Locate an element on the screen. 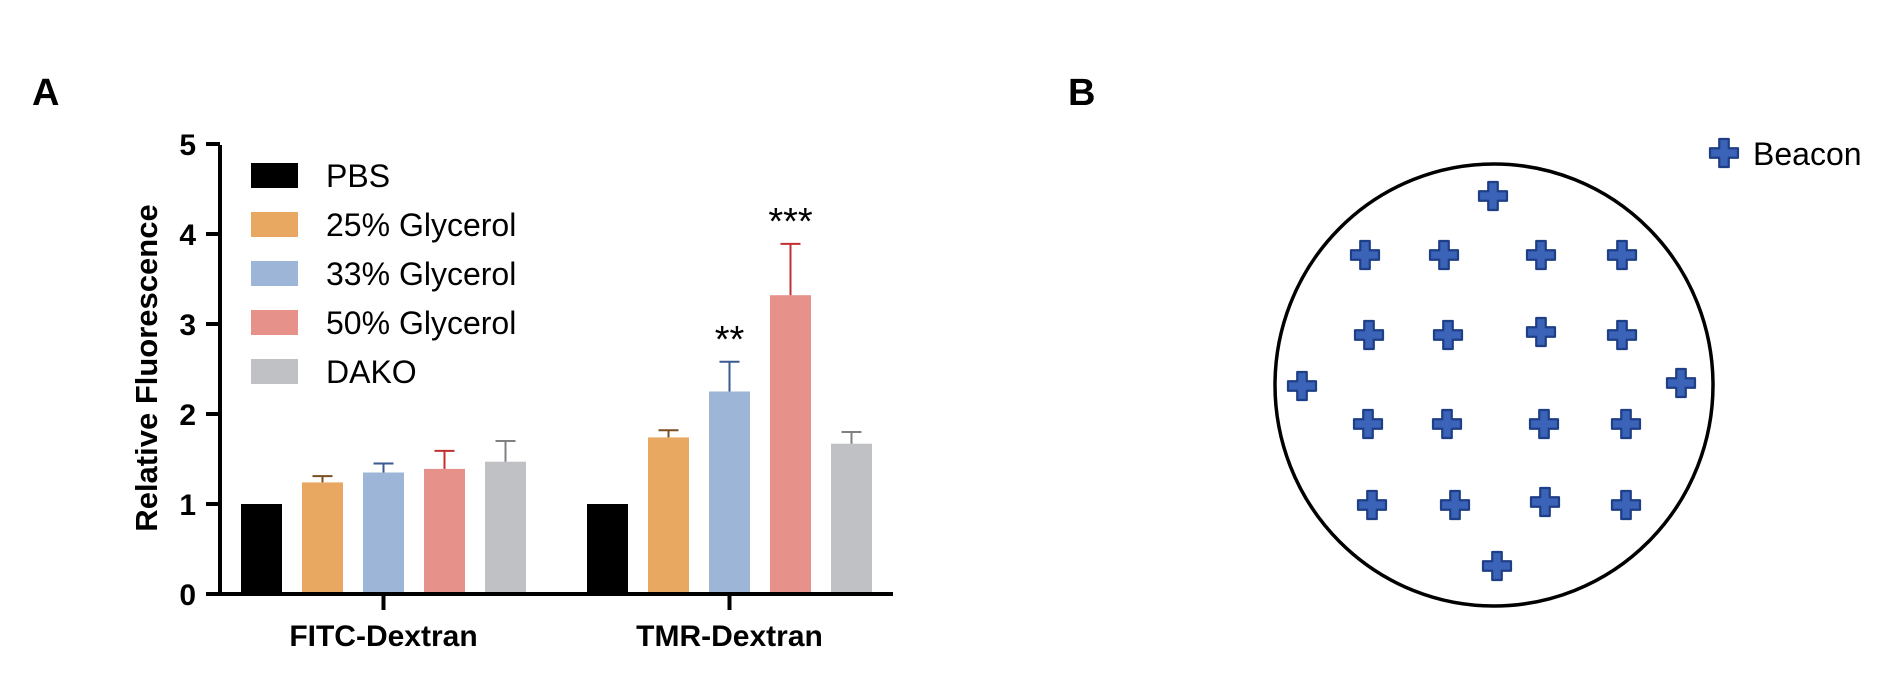  significance-marks: ***** is located at coordinates (764, 281).